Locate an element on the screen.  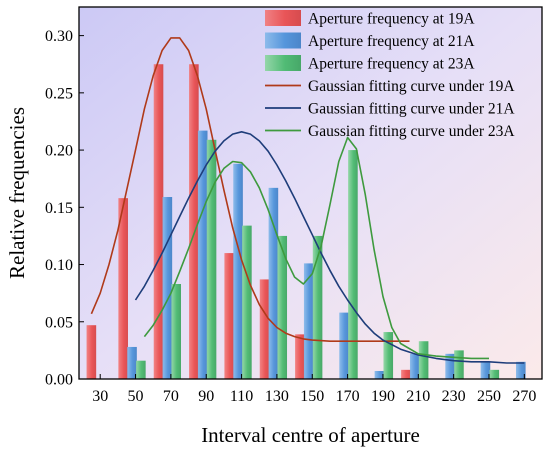
x-tick-label-12: 270 is located at coordinates (524, 396).